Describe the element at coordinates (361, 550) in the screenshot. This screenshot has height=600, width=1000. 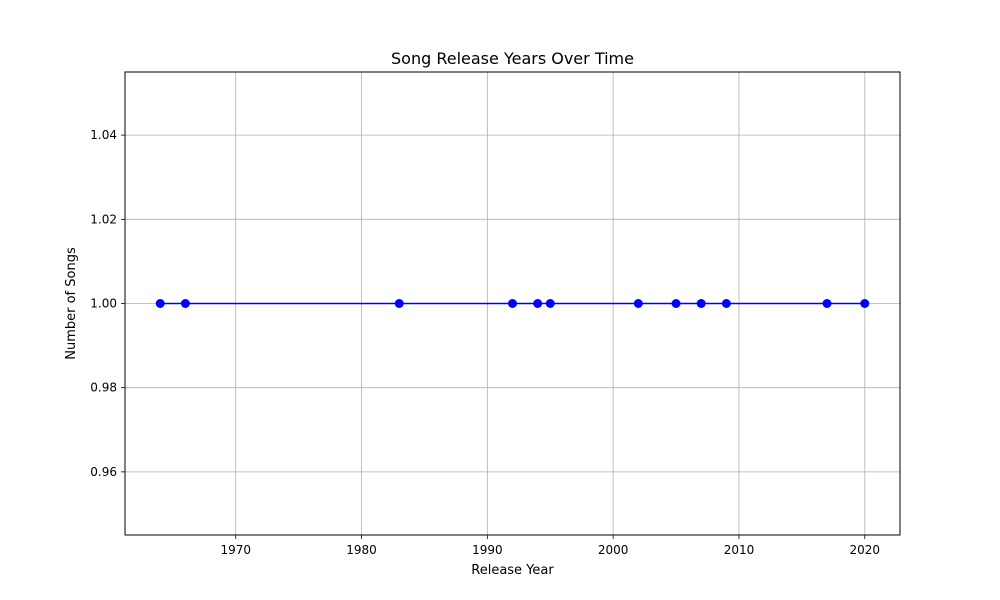
I see `x-tick-label: 1980` at that location.